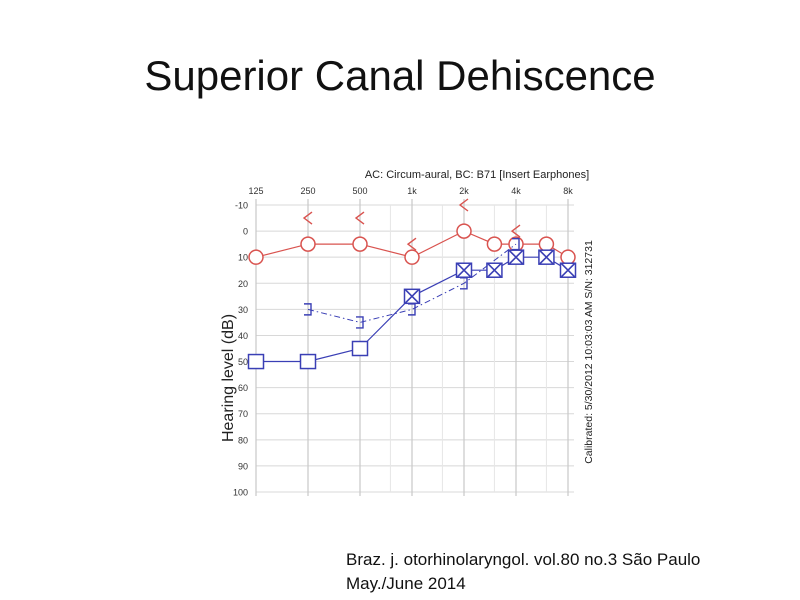  Describe the element at coordinates (243, 258) in the screenshot. I see `y-tick-label: 10` at that location.